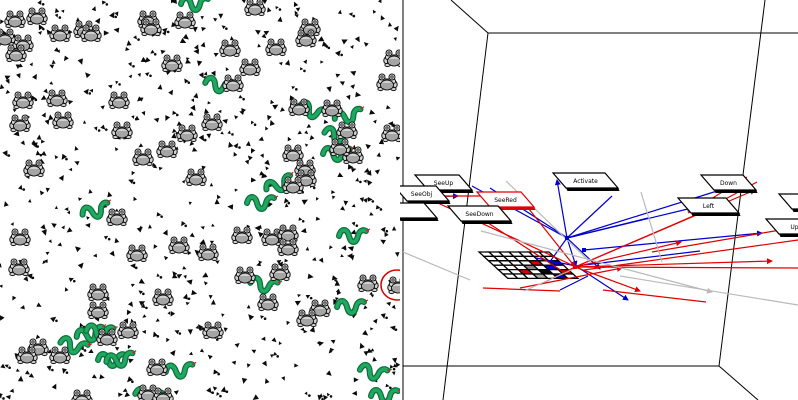 The width and height of the screenshot is (798, 400). I want to click on plate-face, so click(781, 226).